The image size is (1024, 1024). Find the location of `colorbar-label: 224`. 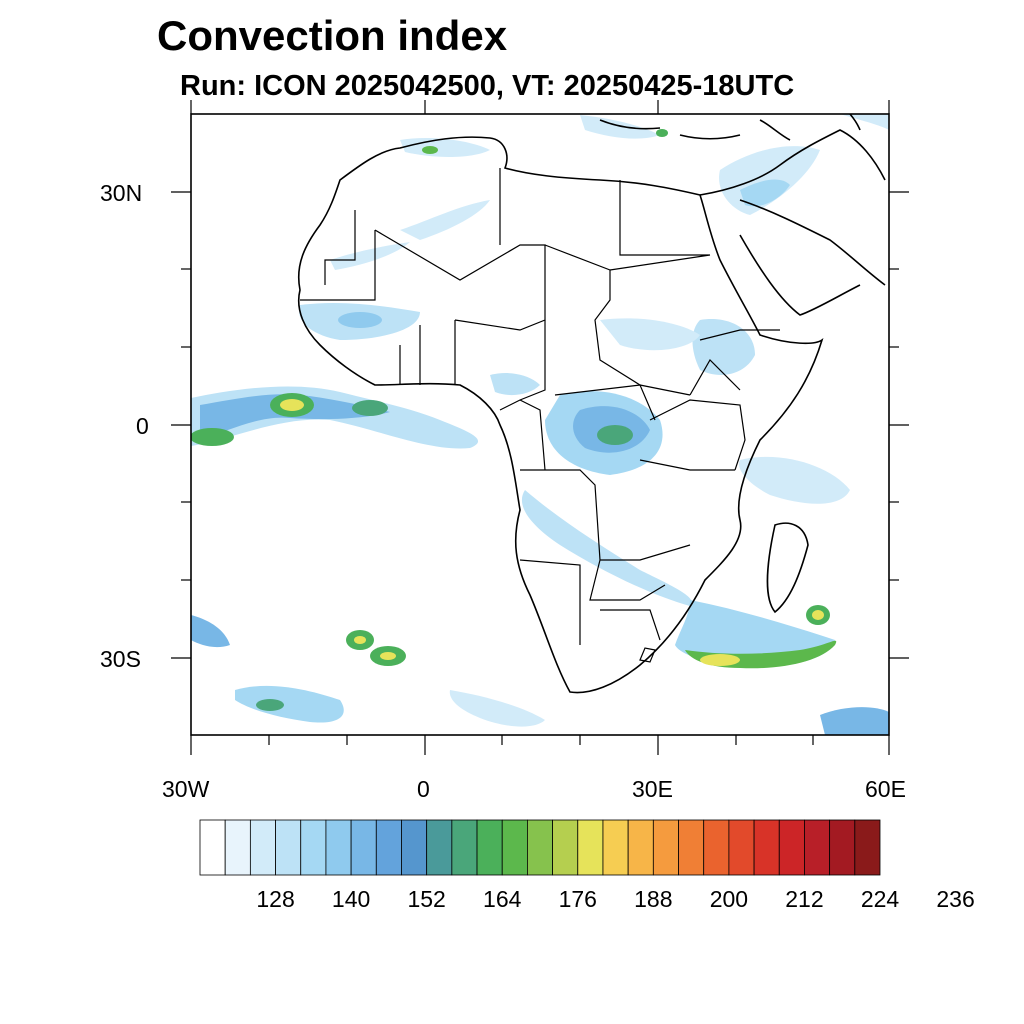

colorbar-label: 224 is located at coordinates (880, 899).